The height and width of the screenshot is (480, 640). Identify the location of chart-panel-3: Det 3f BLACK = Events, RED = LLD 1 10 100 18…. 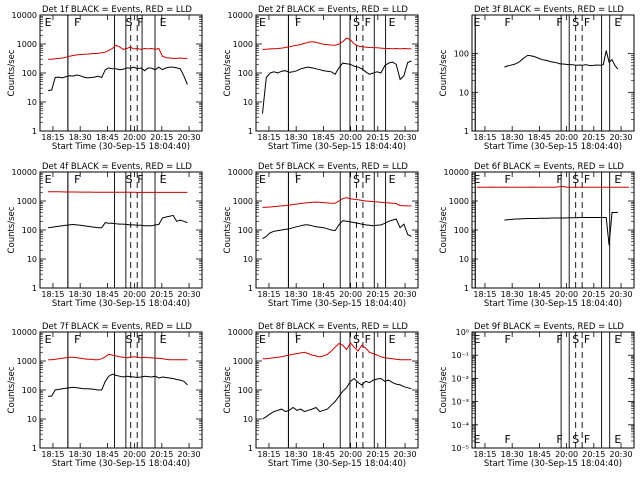
(537, 78).